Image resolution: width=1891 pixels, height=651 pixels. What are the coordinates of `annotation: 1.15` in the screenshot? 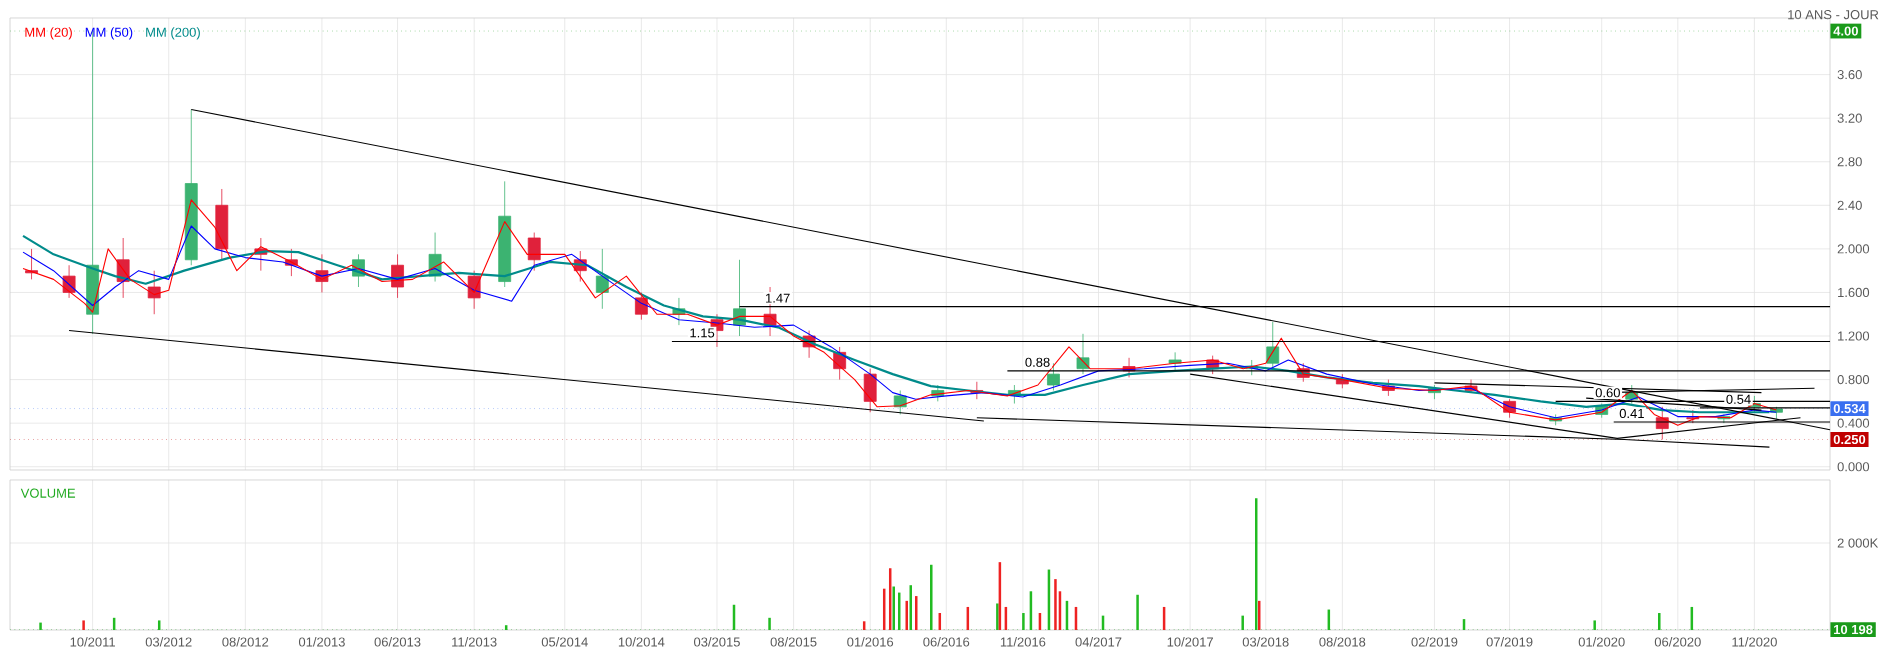 It's located at (702, 333).